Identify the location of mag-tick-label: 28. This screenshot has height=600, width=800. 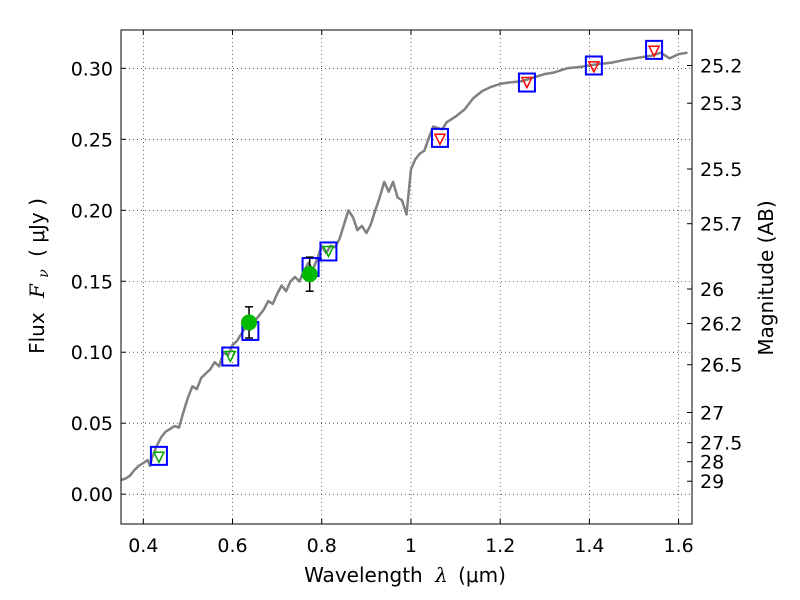
(712, 463).